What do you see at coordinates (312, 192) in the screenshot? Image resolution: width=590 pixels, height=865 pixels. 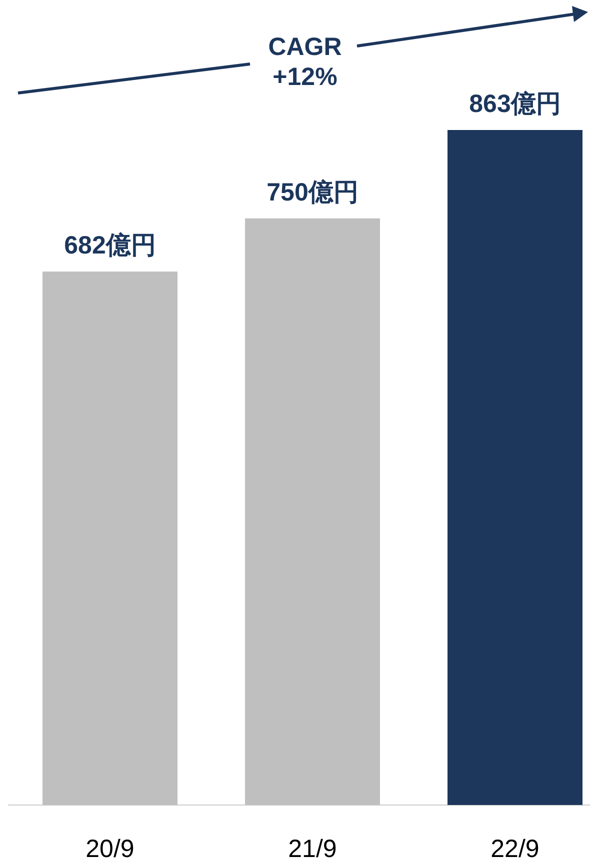 I see `data-label: 750億円` at bounding box center [312, 192].